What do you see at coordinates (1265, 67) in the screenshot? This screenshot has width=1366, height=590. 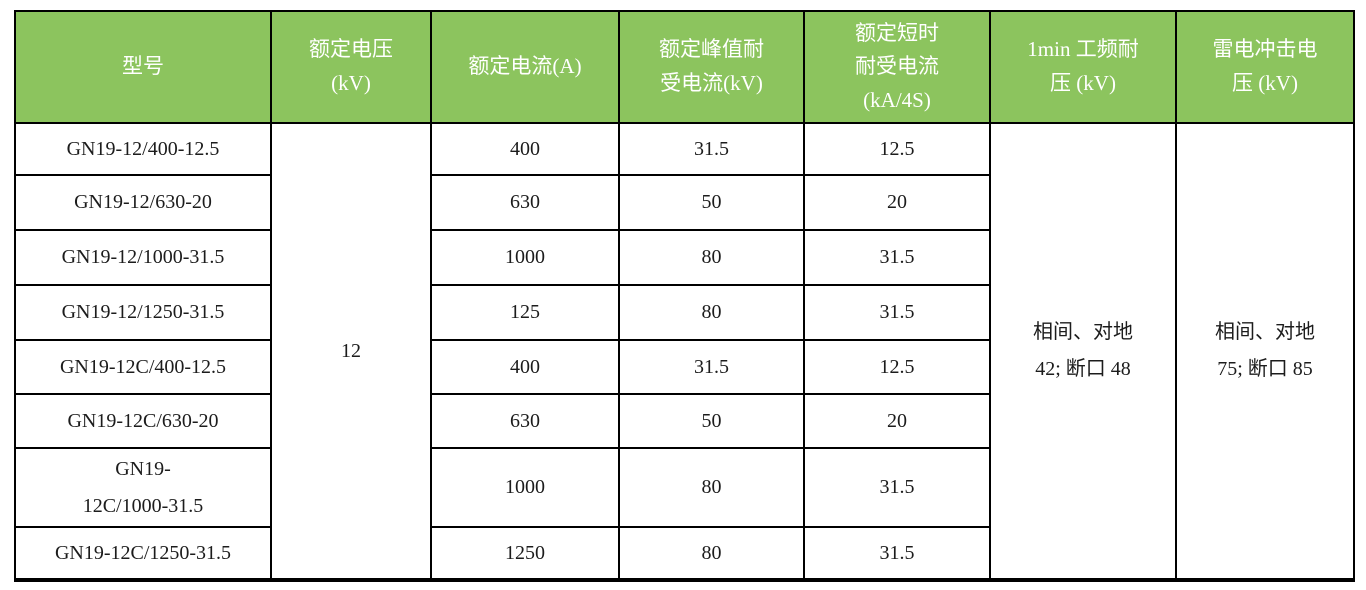 I see `col-header-lightning-impulse-voltage: 雷电冲击电 压 (kV)` at bounding box center [1265, 67].